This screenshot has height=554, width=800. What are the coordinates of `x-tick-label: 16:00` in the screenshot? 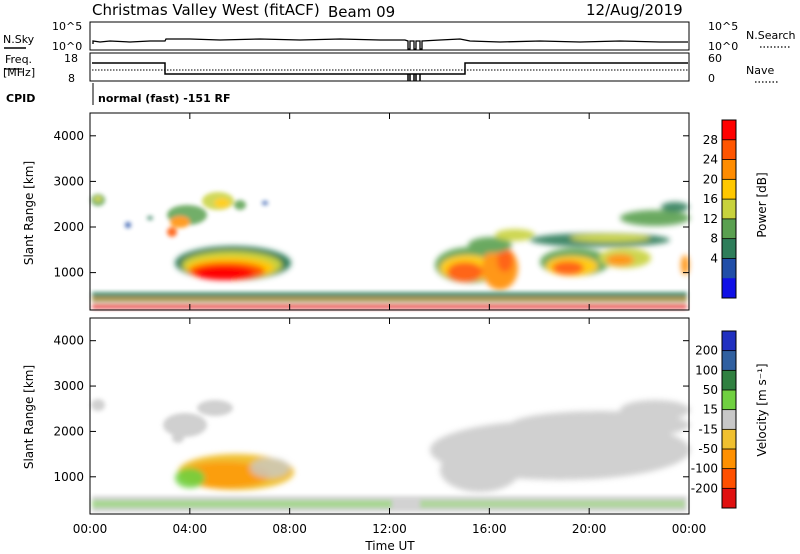 It's located at (489, 529).